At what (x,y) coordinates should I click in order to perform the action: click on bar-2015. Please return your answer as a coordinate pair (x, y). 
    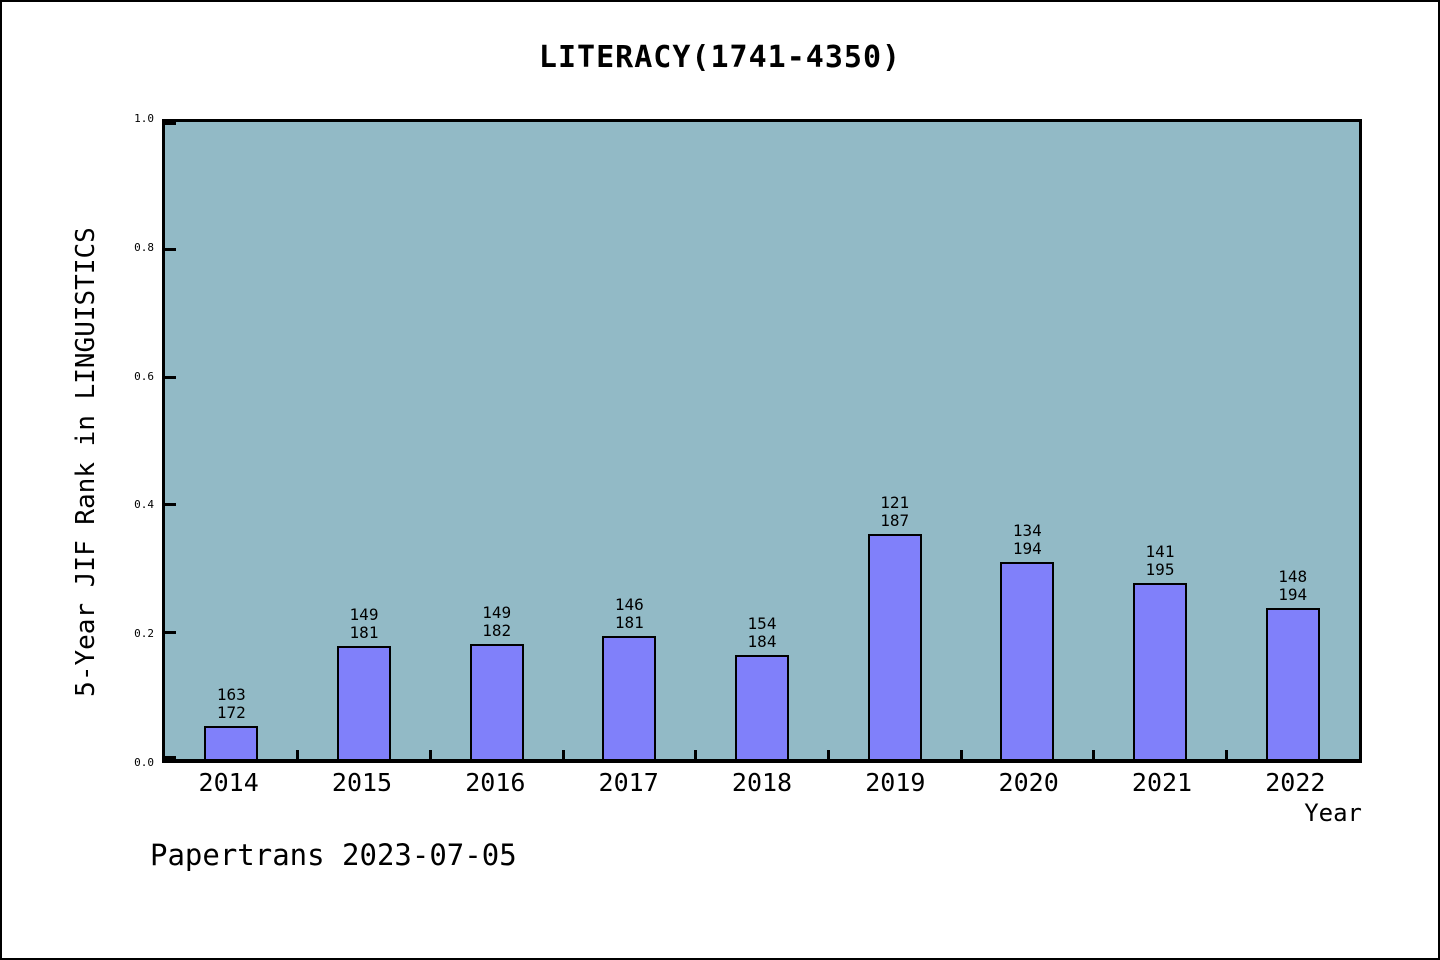
    Looking at the image, I should click on (364, 702).